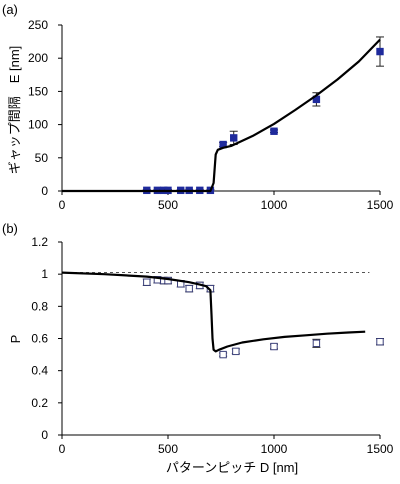  What do you see at coordinates (38, 25) in the screenshot?
I see `panel-a-y-tick-label: 250` at bounding box center [38, 25].